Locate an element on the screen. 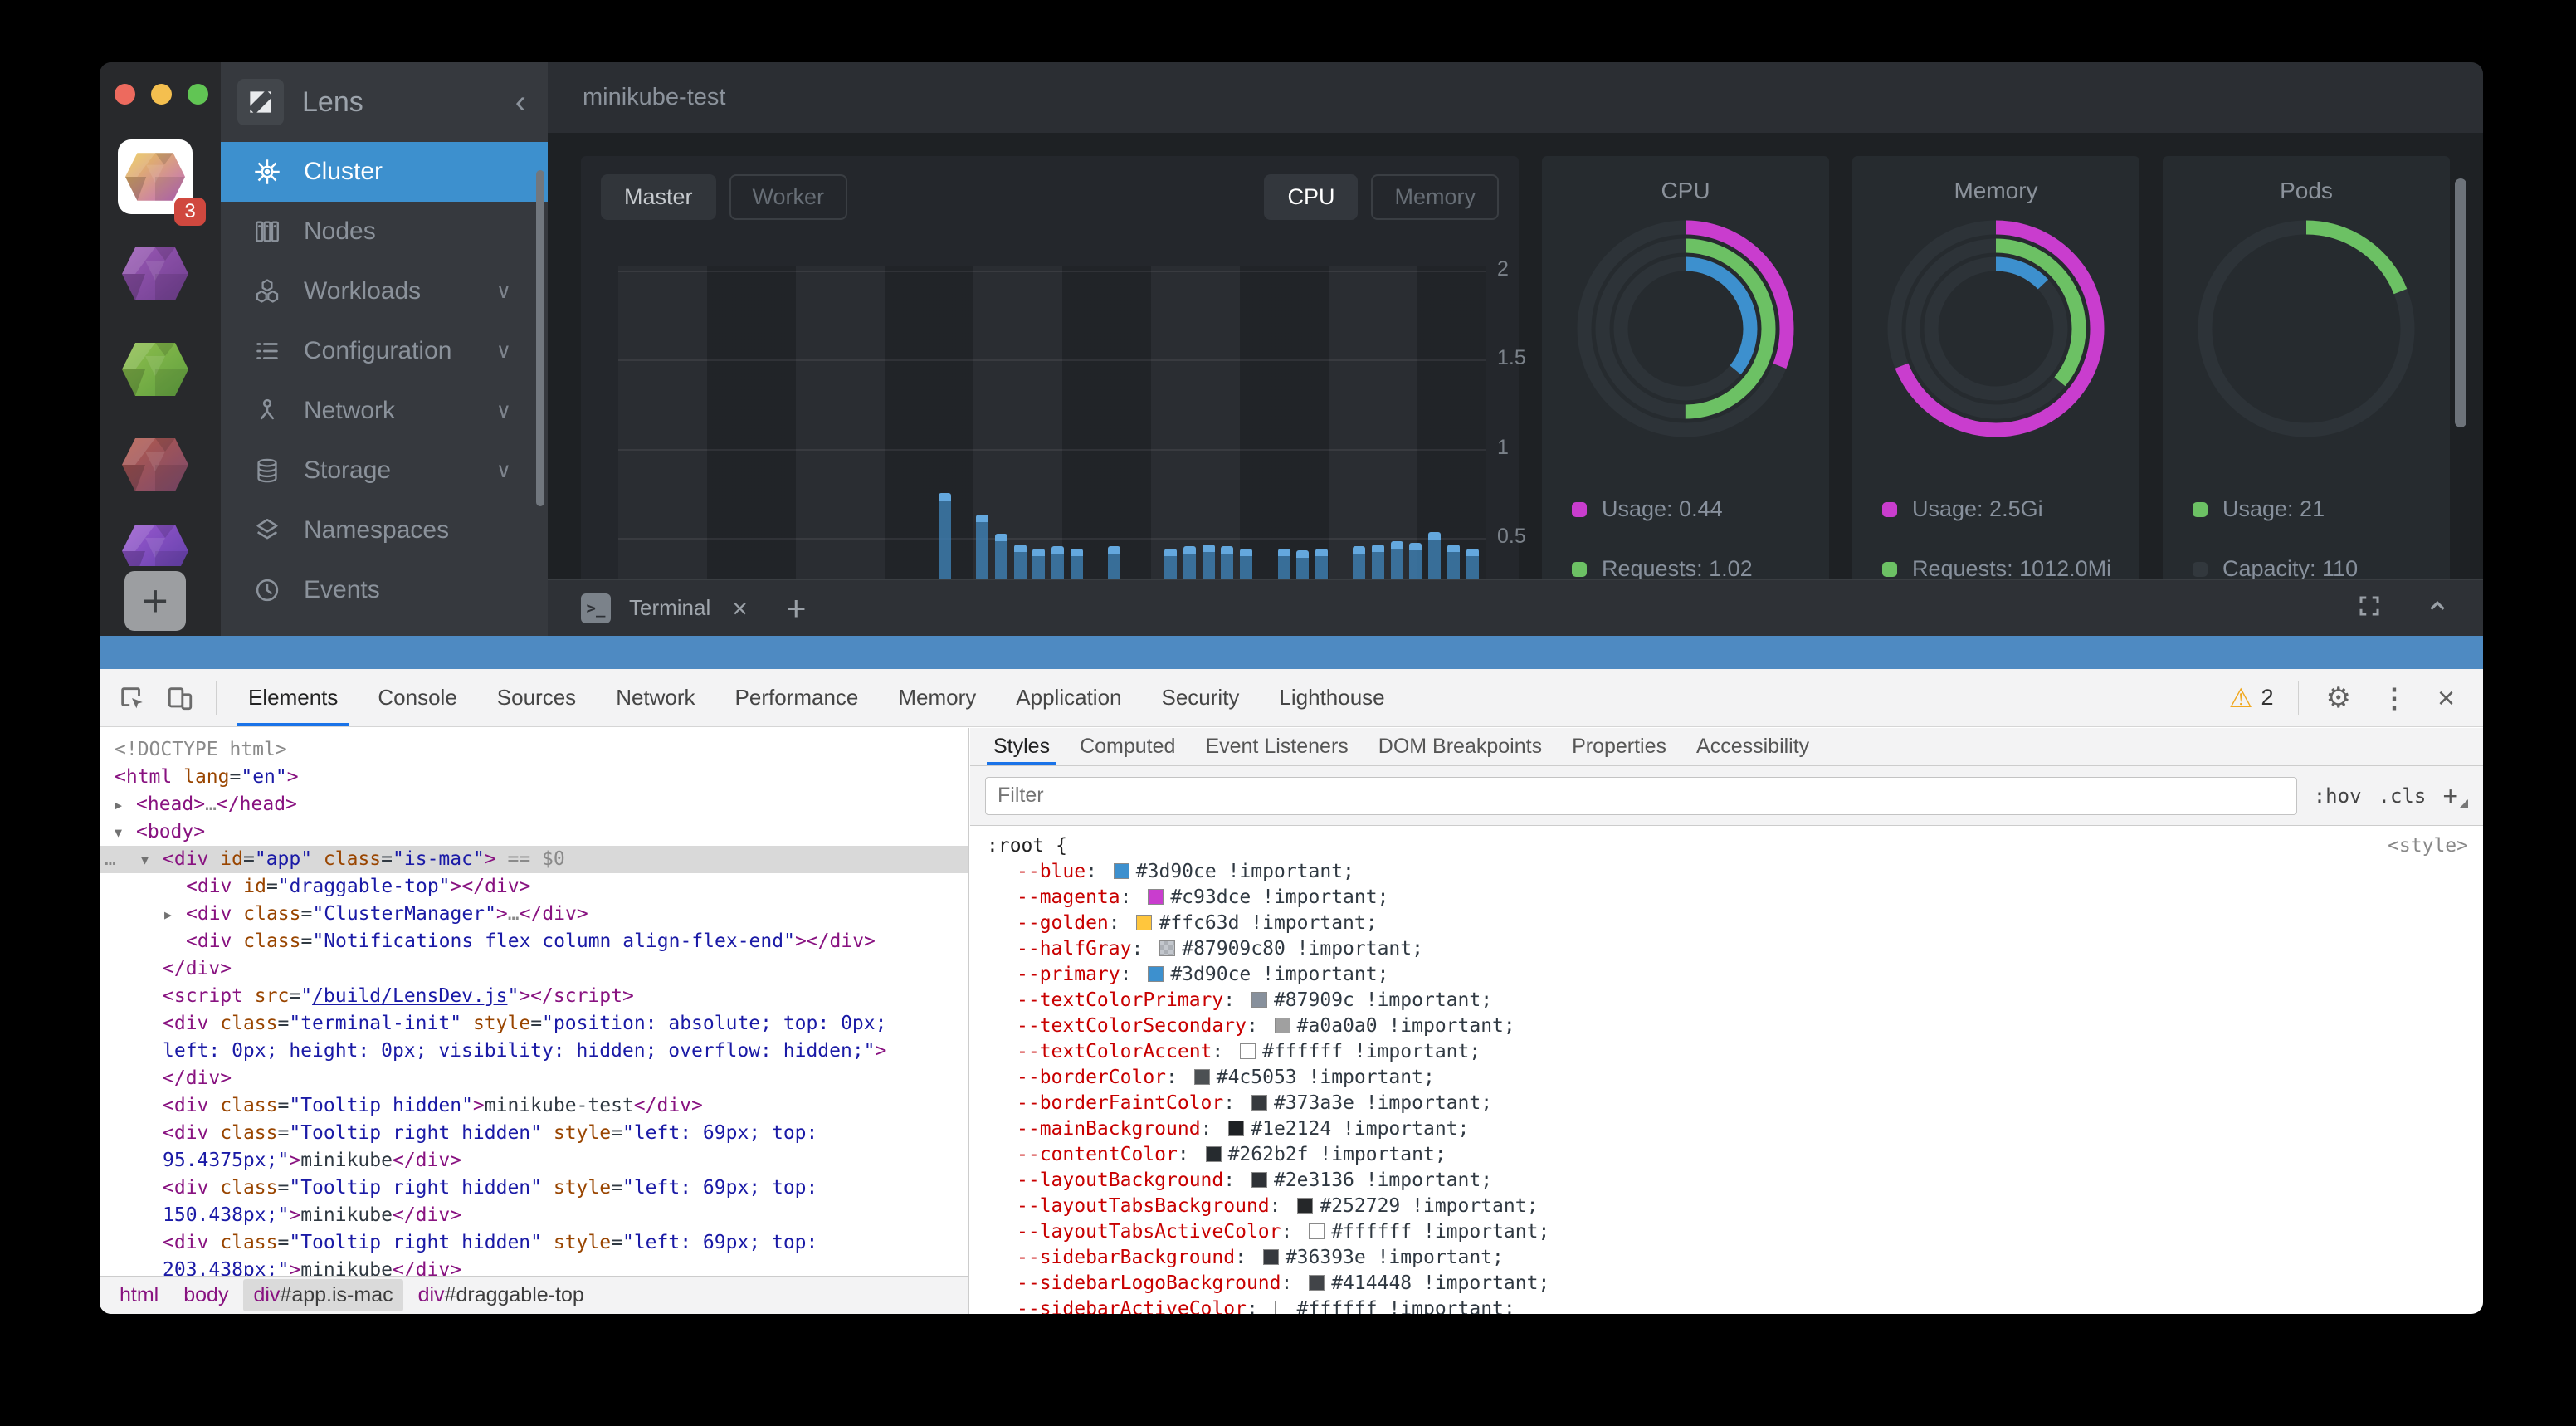 Image resolution: width=2576 pixels, height=1426 pixels. devtools-tab-network: Network is located at coordinates (656, 697).